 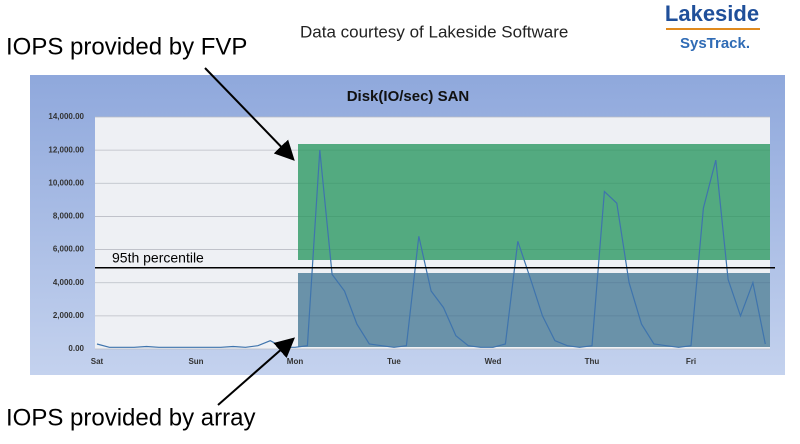 I want to click on x-tick-label: Thu, so click(x=592, y=361).